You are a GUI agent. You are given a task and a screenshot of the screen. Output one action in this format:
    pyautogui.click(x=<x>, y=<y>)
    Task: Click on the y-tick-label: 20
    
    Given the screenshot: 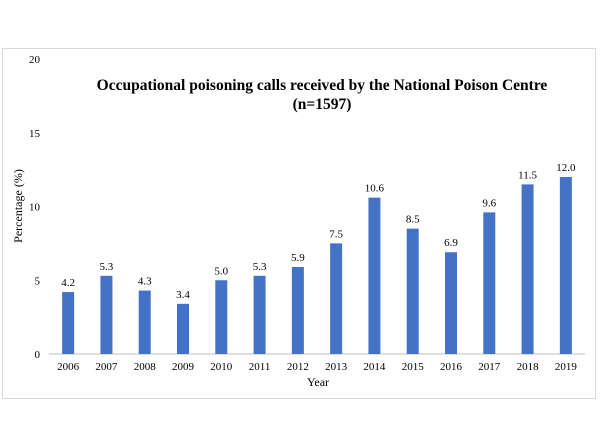 What is the action you would take?
    pyautogui.click(x=35, y=60)
    